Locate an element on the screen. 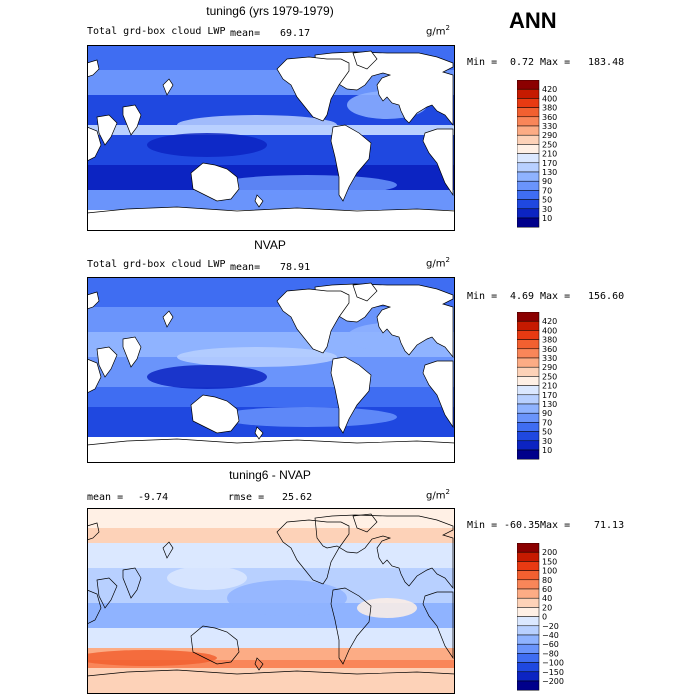 This screenshot has width=700, height=700. panel3-max-value: 71.13 is located at coordinates (609, 525).